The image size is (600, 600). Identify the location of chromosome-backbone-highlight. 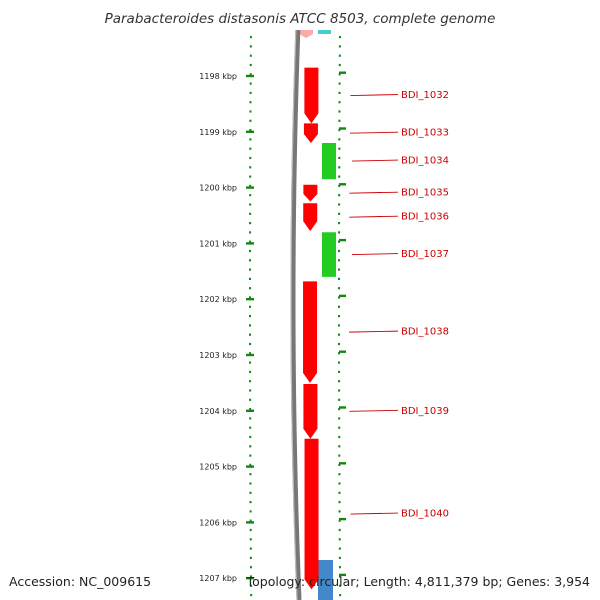
(294, 314).